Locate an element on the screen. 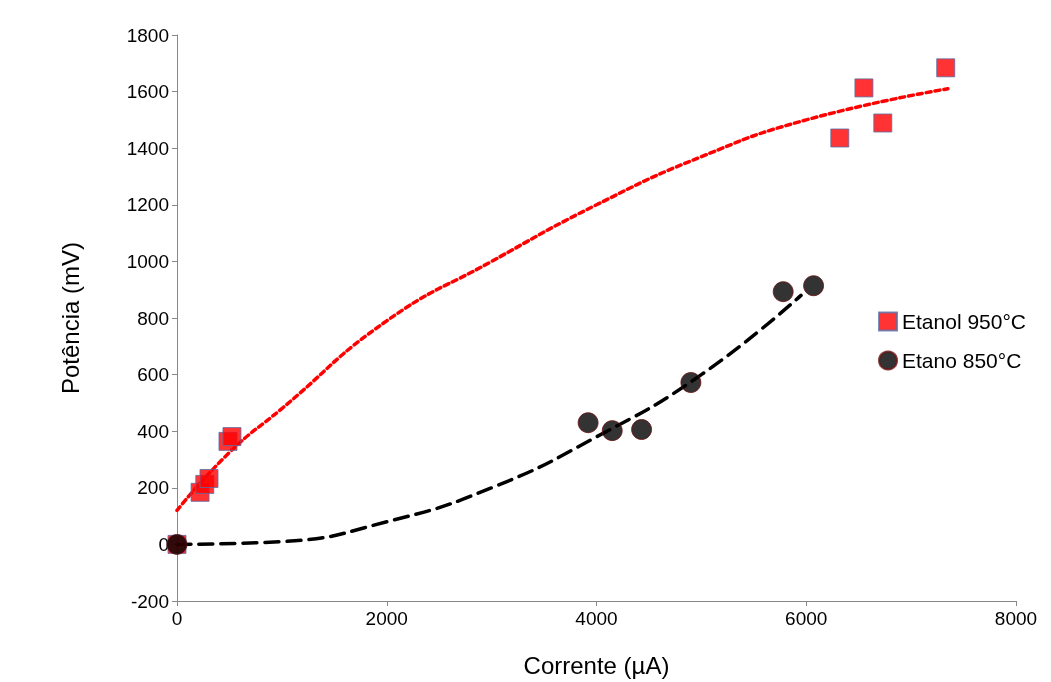 This screenshot has width=1051, height=682. x-tick-label: 0 is located at coordinates (177, 618).